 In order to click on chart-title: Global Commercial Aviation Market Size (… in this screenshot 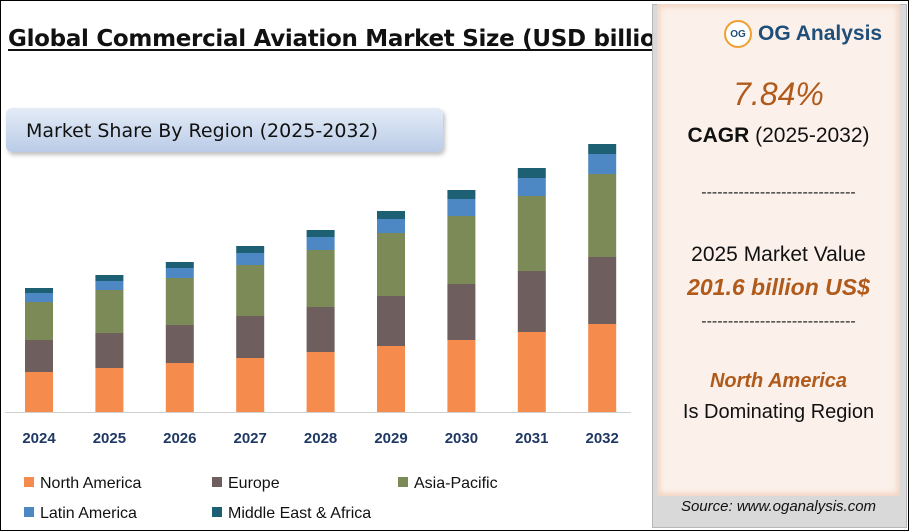, I will do `click(345, 39)`.